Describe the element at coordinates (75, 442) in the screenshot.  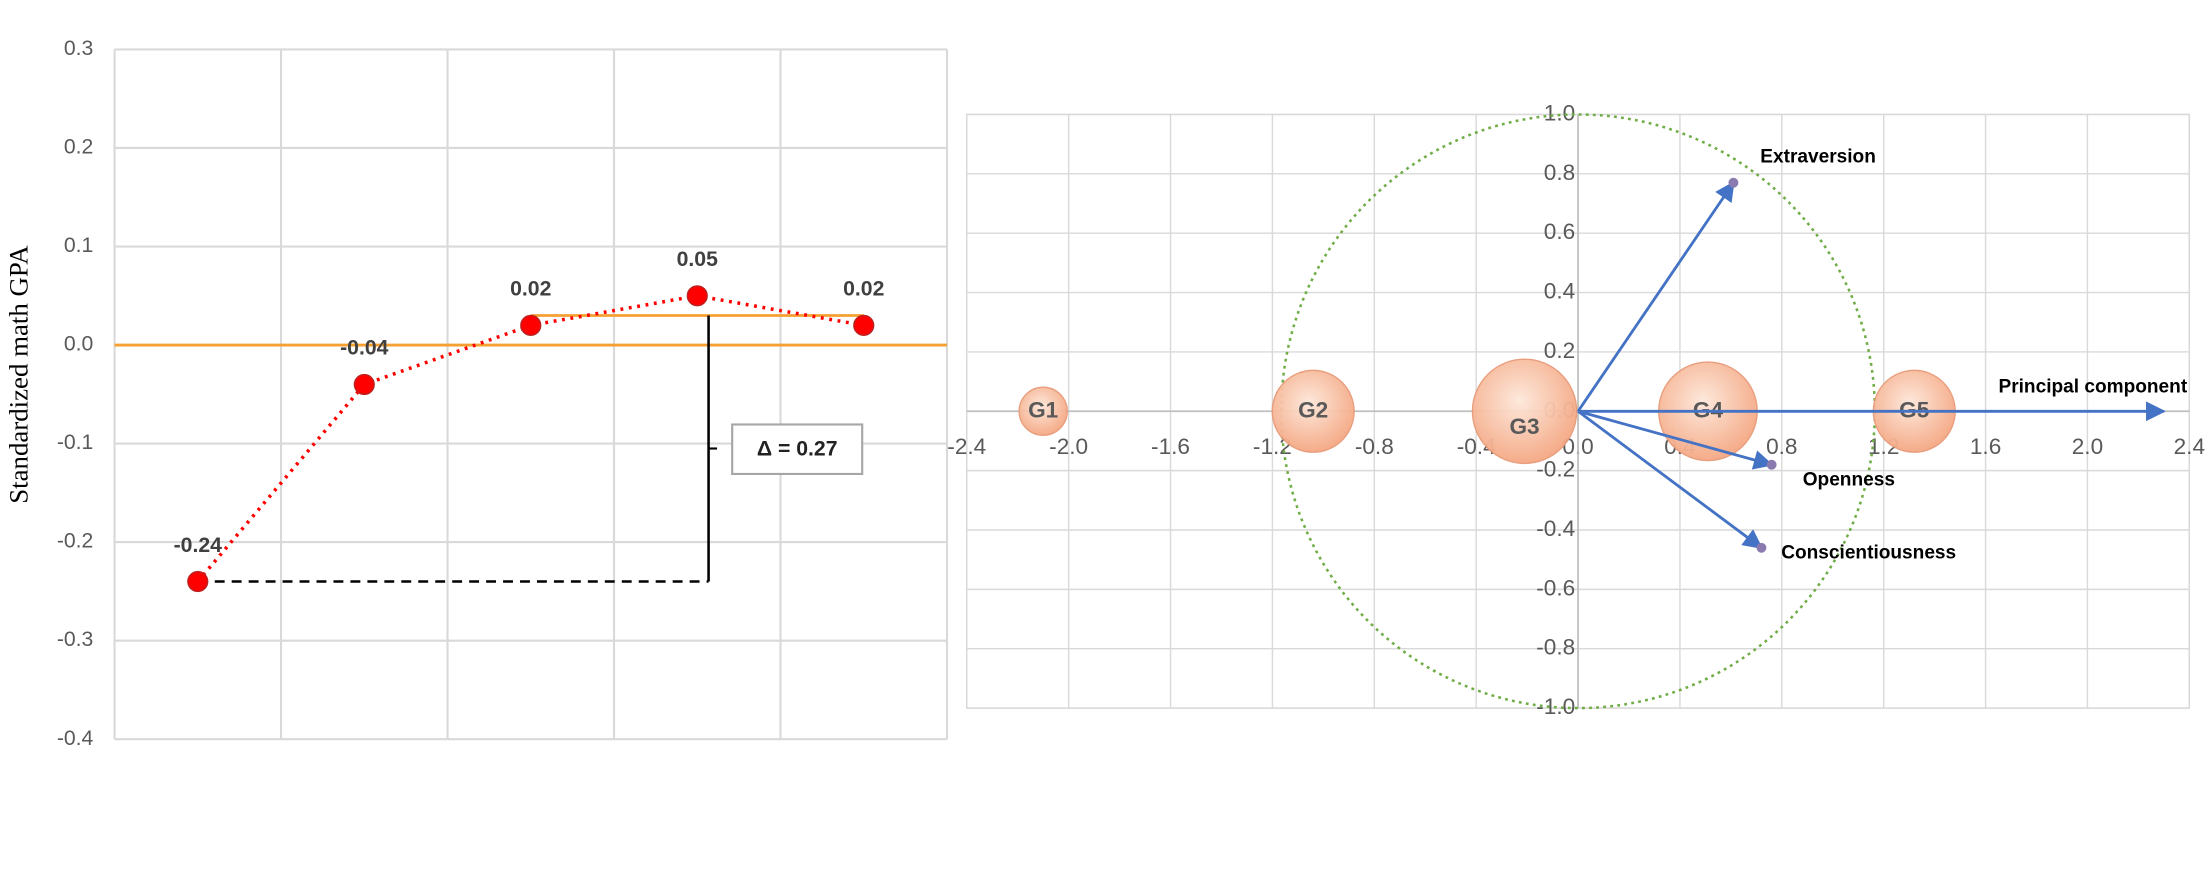
I see `y-tick-label: -0.1` at that location.